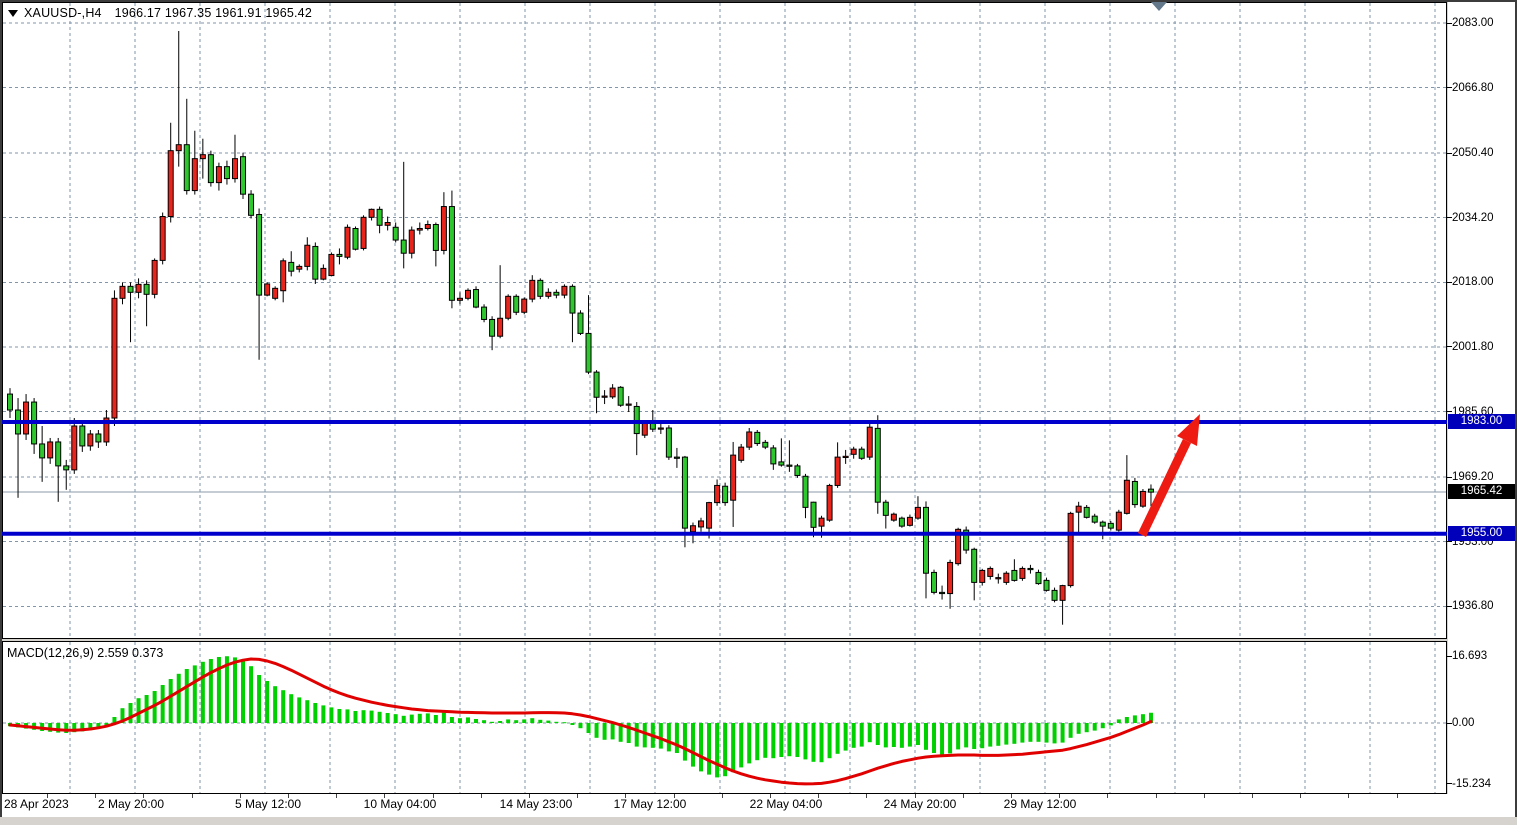 Image resolution: width=1517 pixels, height=825 pixels. I want to click on current-price-tag: 1965.42, so click(1481, 492).